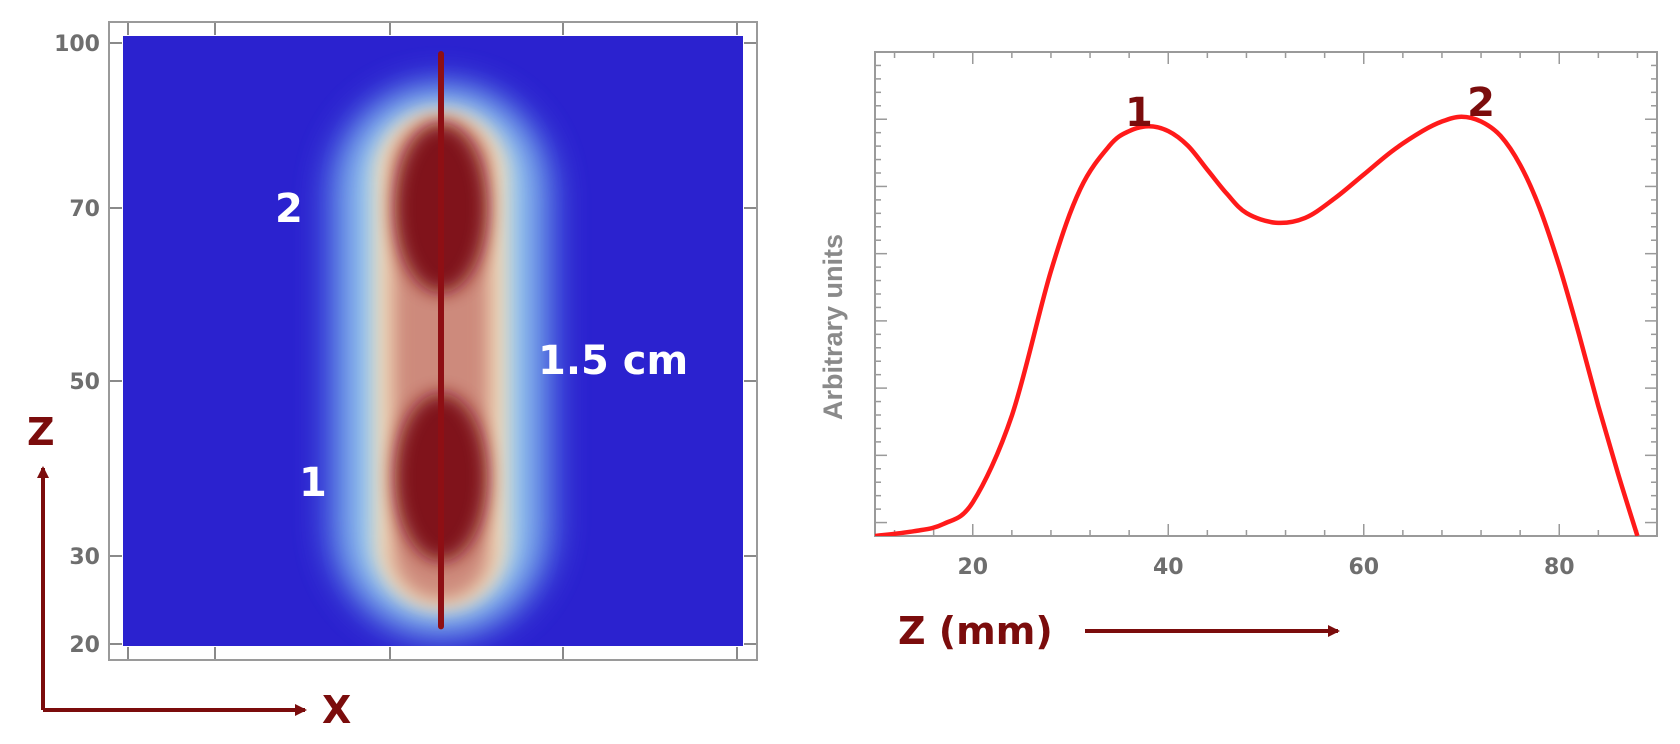 The height and width of the screenshot is (744, 1680). Describe the element at coordinates (289, 209) in the screenshot. I see `heatmap-annotation: 2` at that location.